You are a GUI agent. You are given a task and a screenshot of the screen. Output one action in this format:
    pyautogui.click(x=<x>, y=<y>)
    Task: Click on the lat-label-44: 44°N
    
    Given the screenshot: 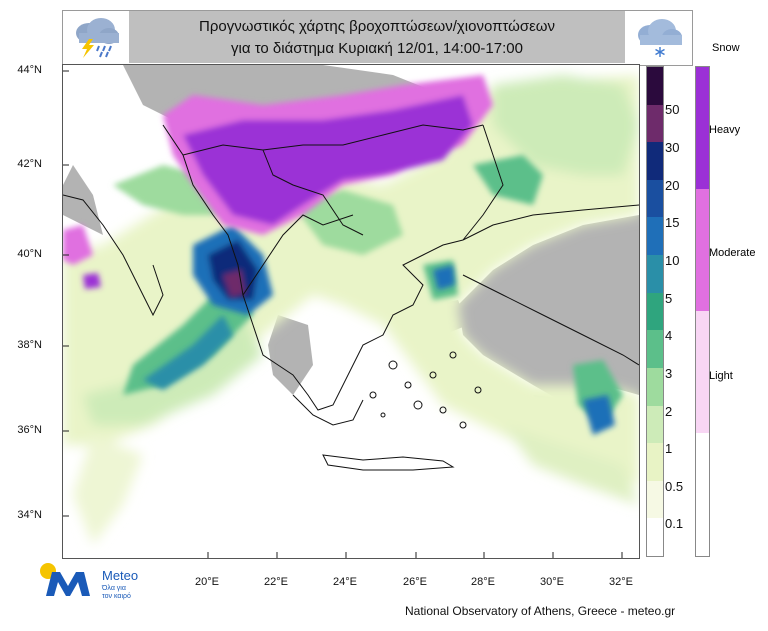 What is the action you would take?
    pyautogui.click(x=29, y=70)
    